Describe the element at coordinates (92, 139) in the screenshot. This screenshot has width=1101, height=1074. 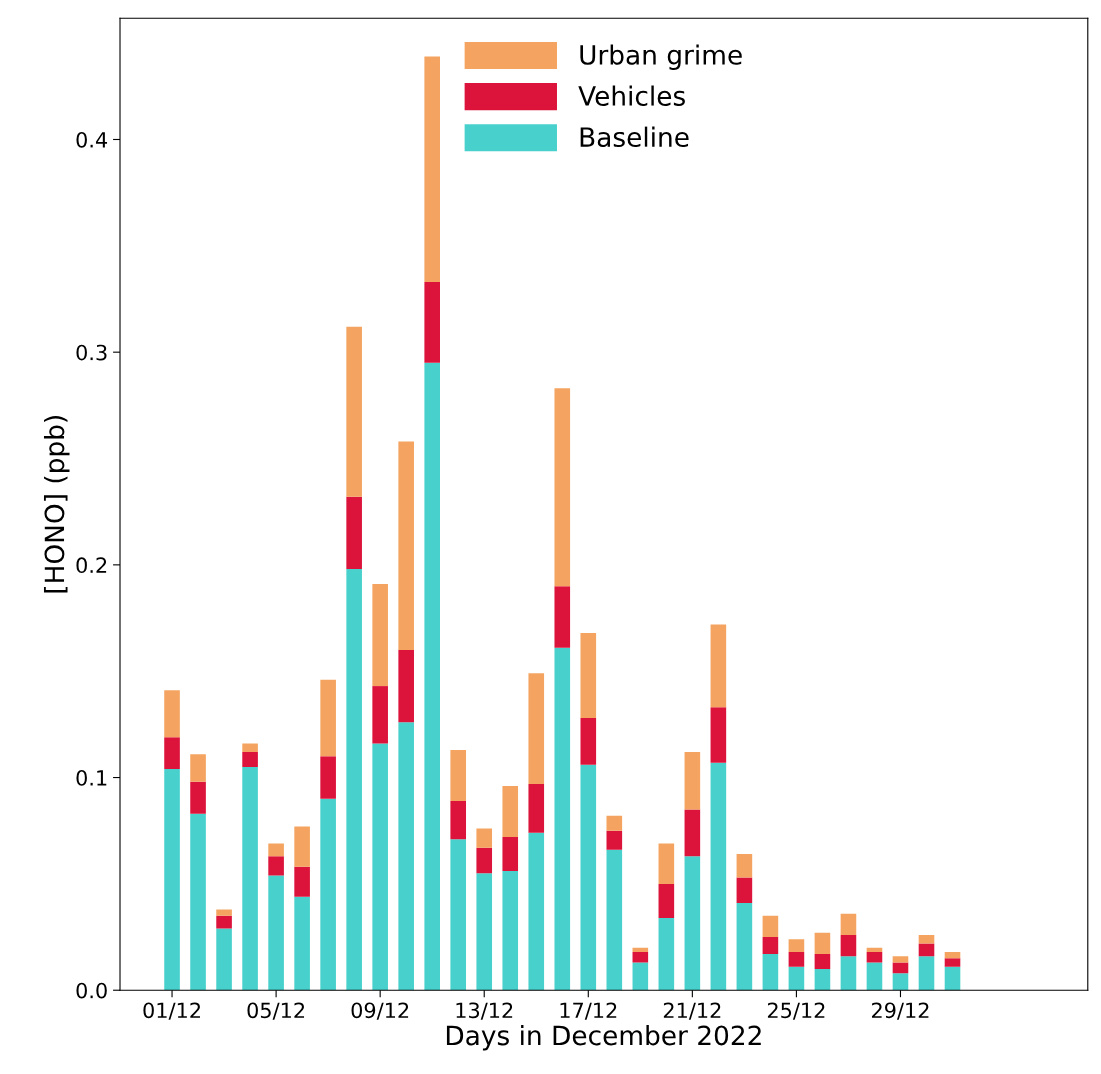
I see `y-tick-label: 0.4` at that location.